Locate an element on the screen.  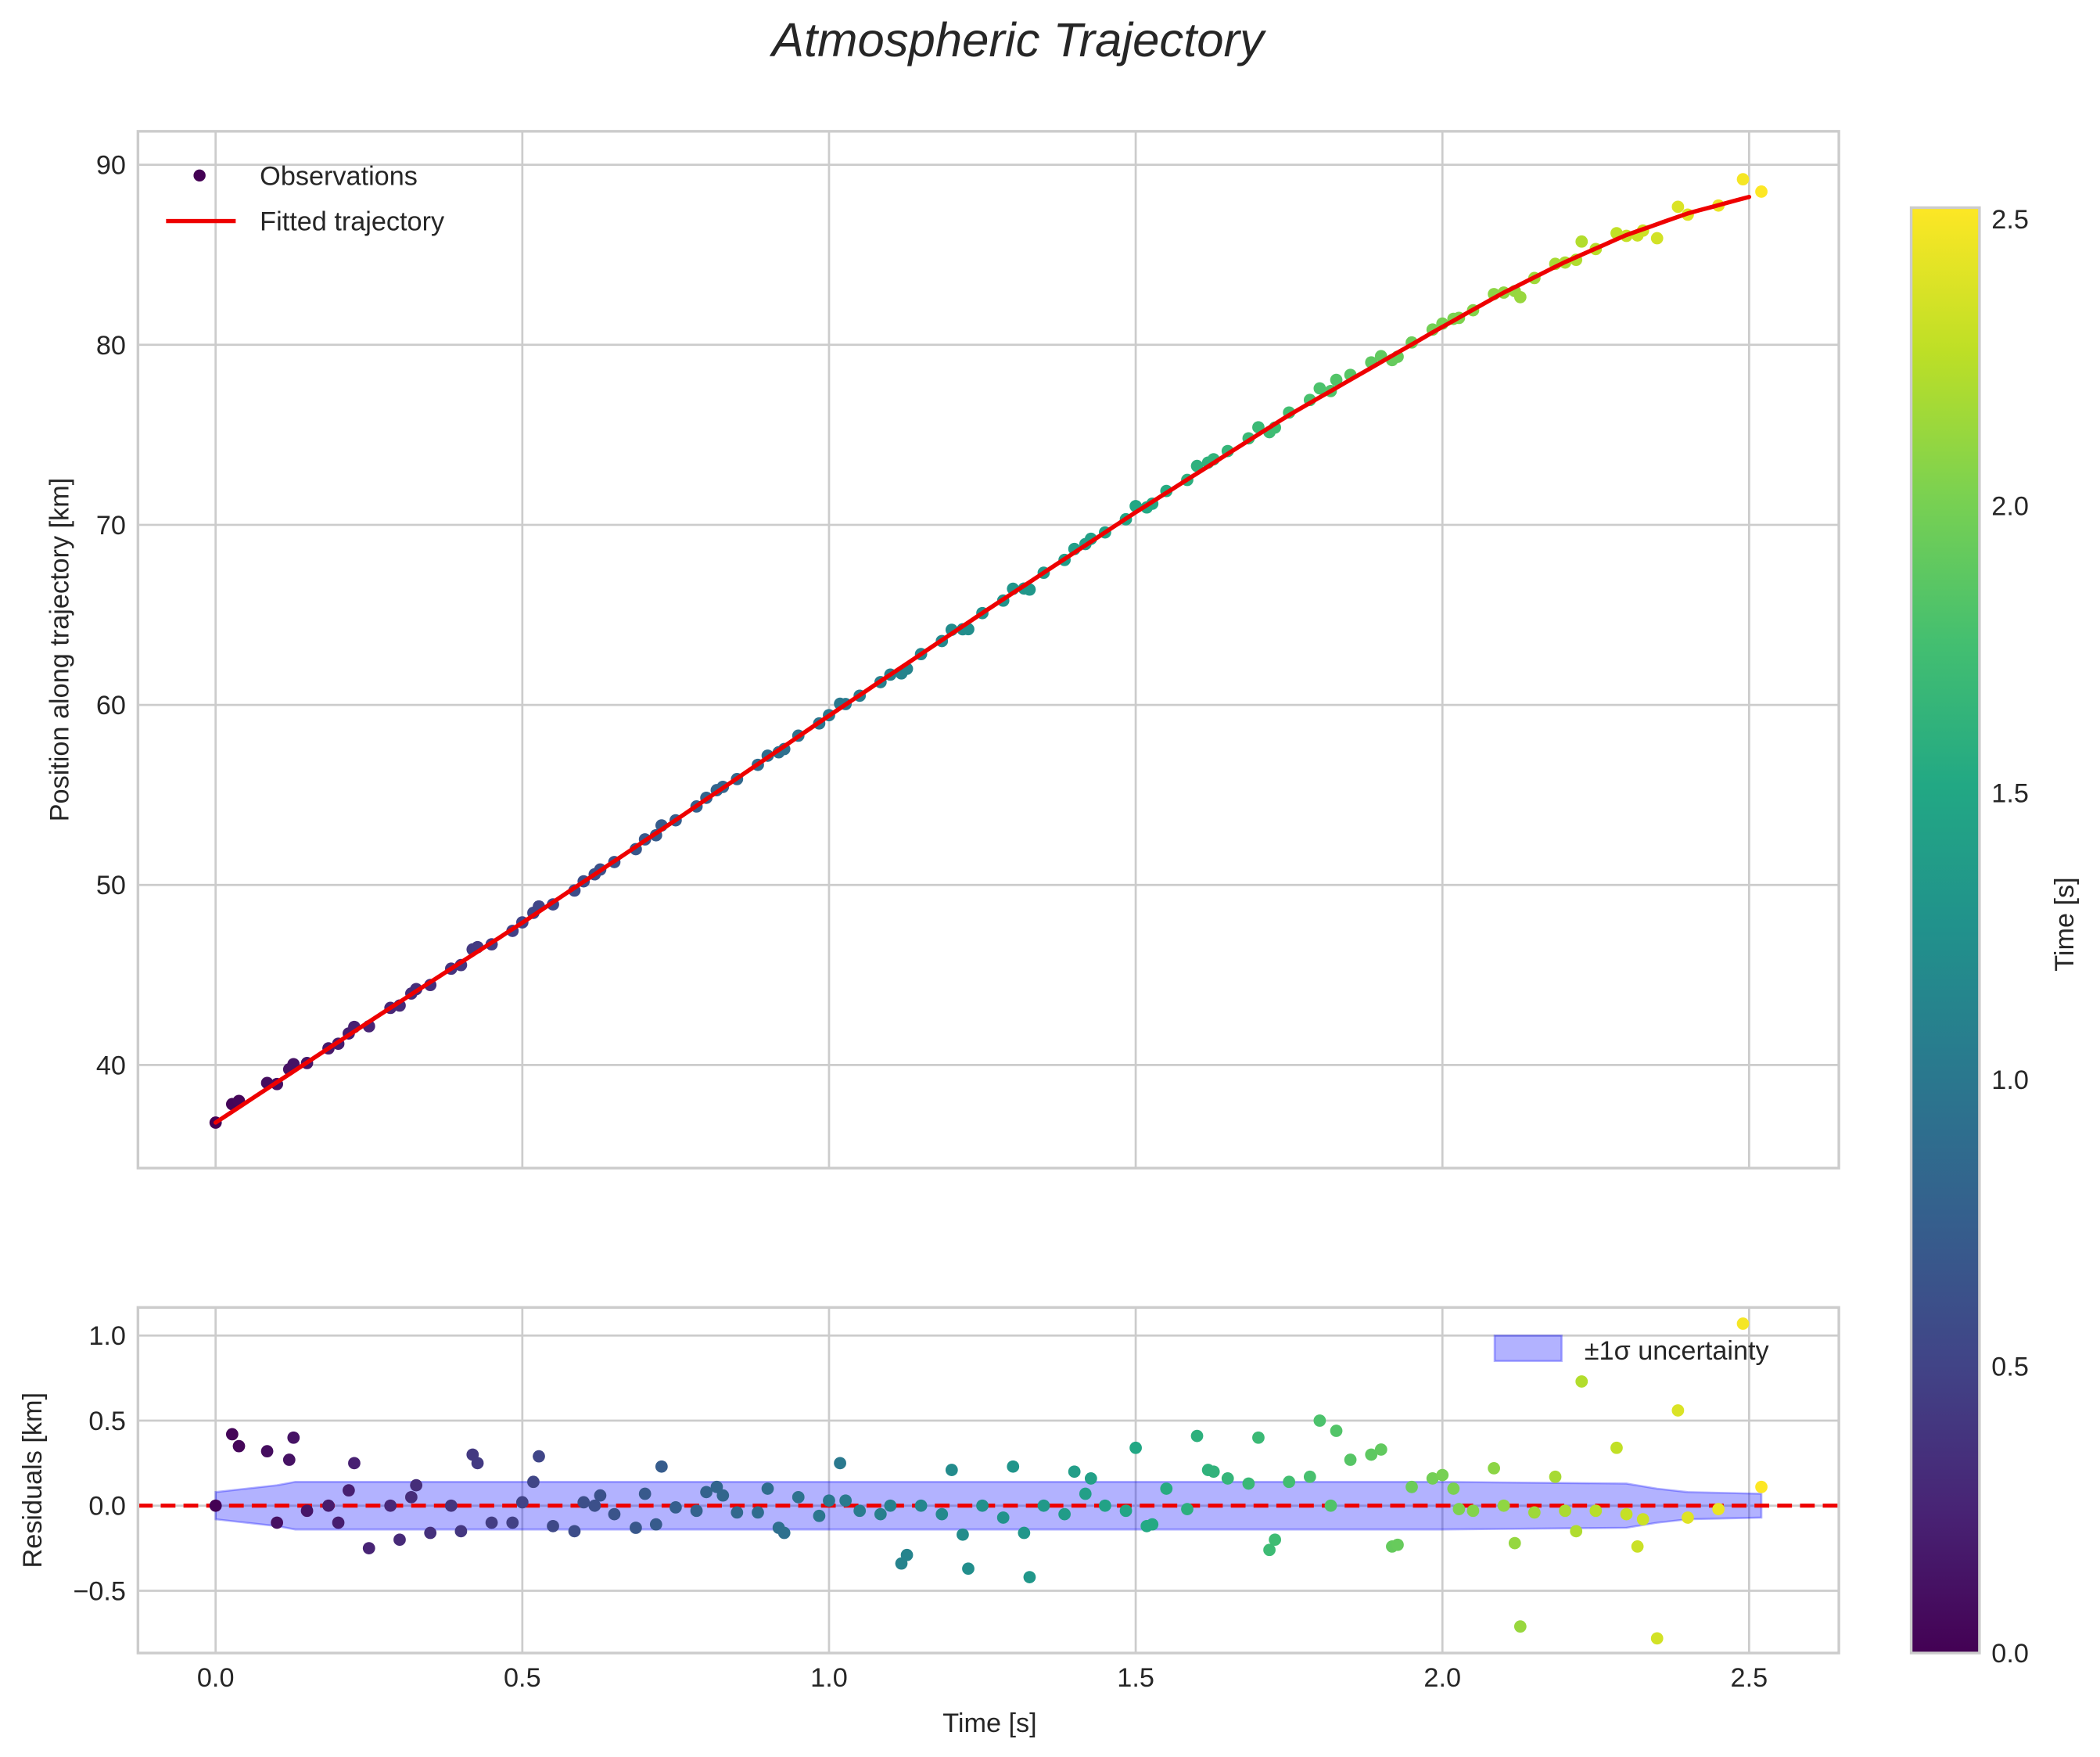
x-tick-labels: 0.0 0.5 1.0 1.5 2.0 2.5 is located at coordinates (982, 1678).